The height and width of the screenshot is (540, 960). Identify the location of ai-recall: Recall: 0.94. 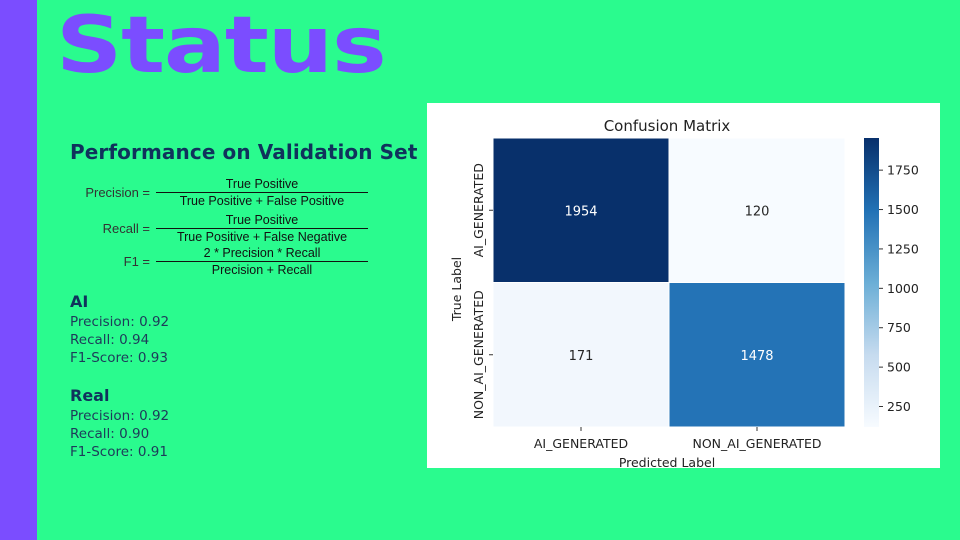
(110, 340).